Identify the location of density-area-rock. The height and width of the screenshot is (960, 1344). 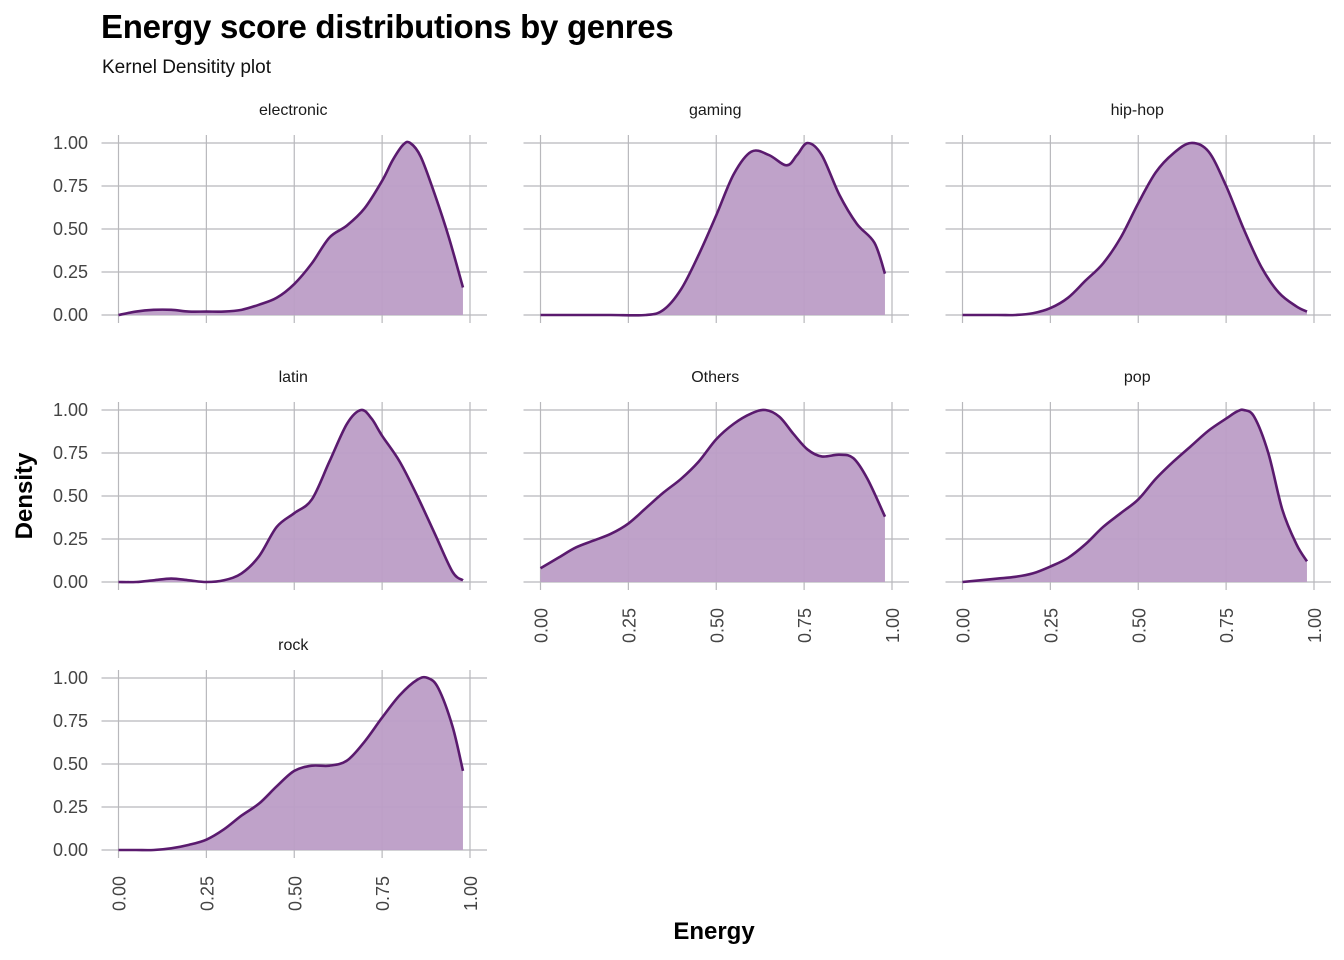
(290, 764).